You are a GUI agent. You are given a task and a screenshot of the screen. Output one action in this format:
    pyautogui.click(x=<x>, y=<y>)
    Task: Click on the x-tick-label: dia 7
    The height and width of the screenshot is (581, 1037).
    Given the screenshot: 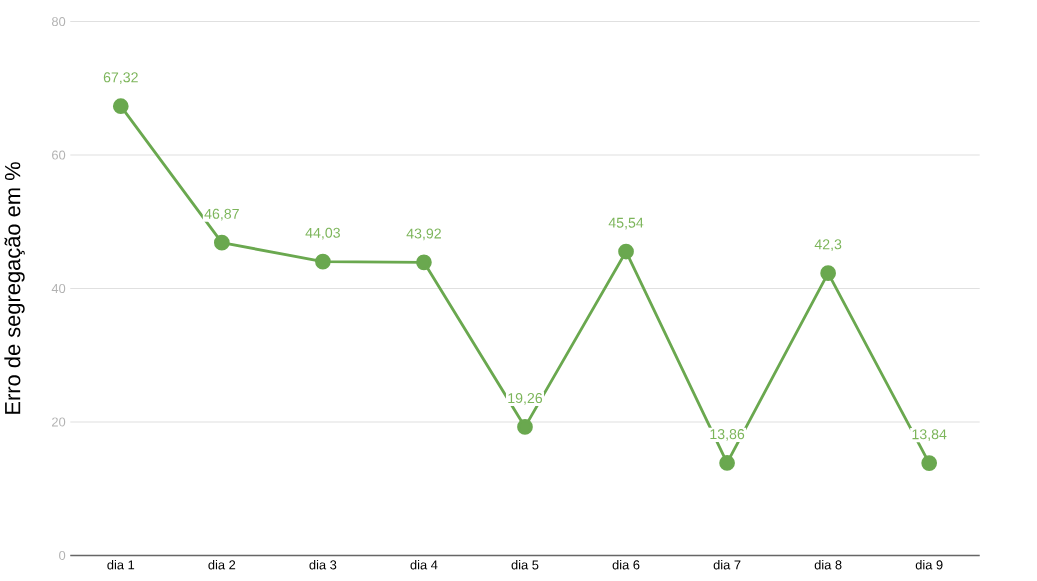 What is the action you would take?
    pyautogui.click(x=727, y=564)
    